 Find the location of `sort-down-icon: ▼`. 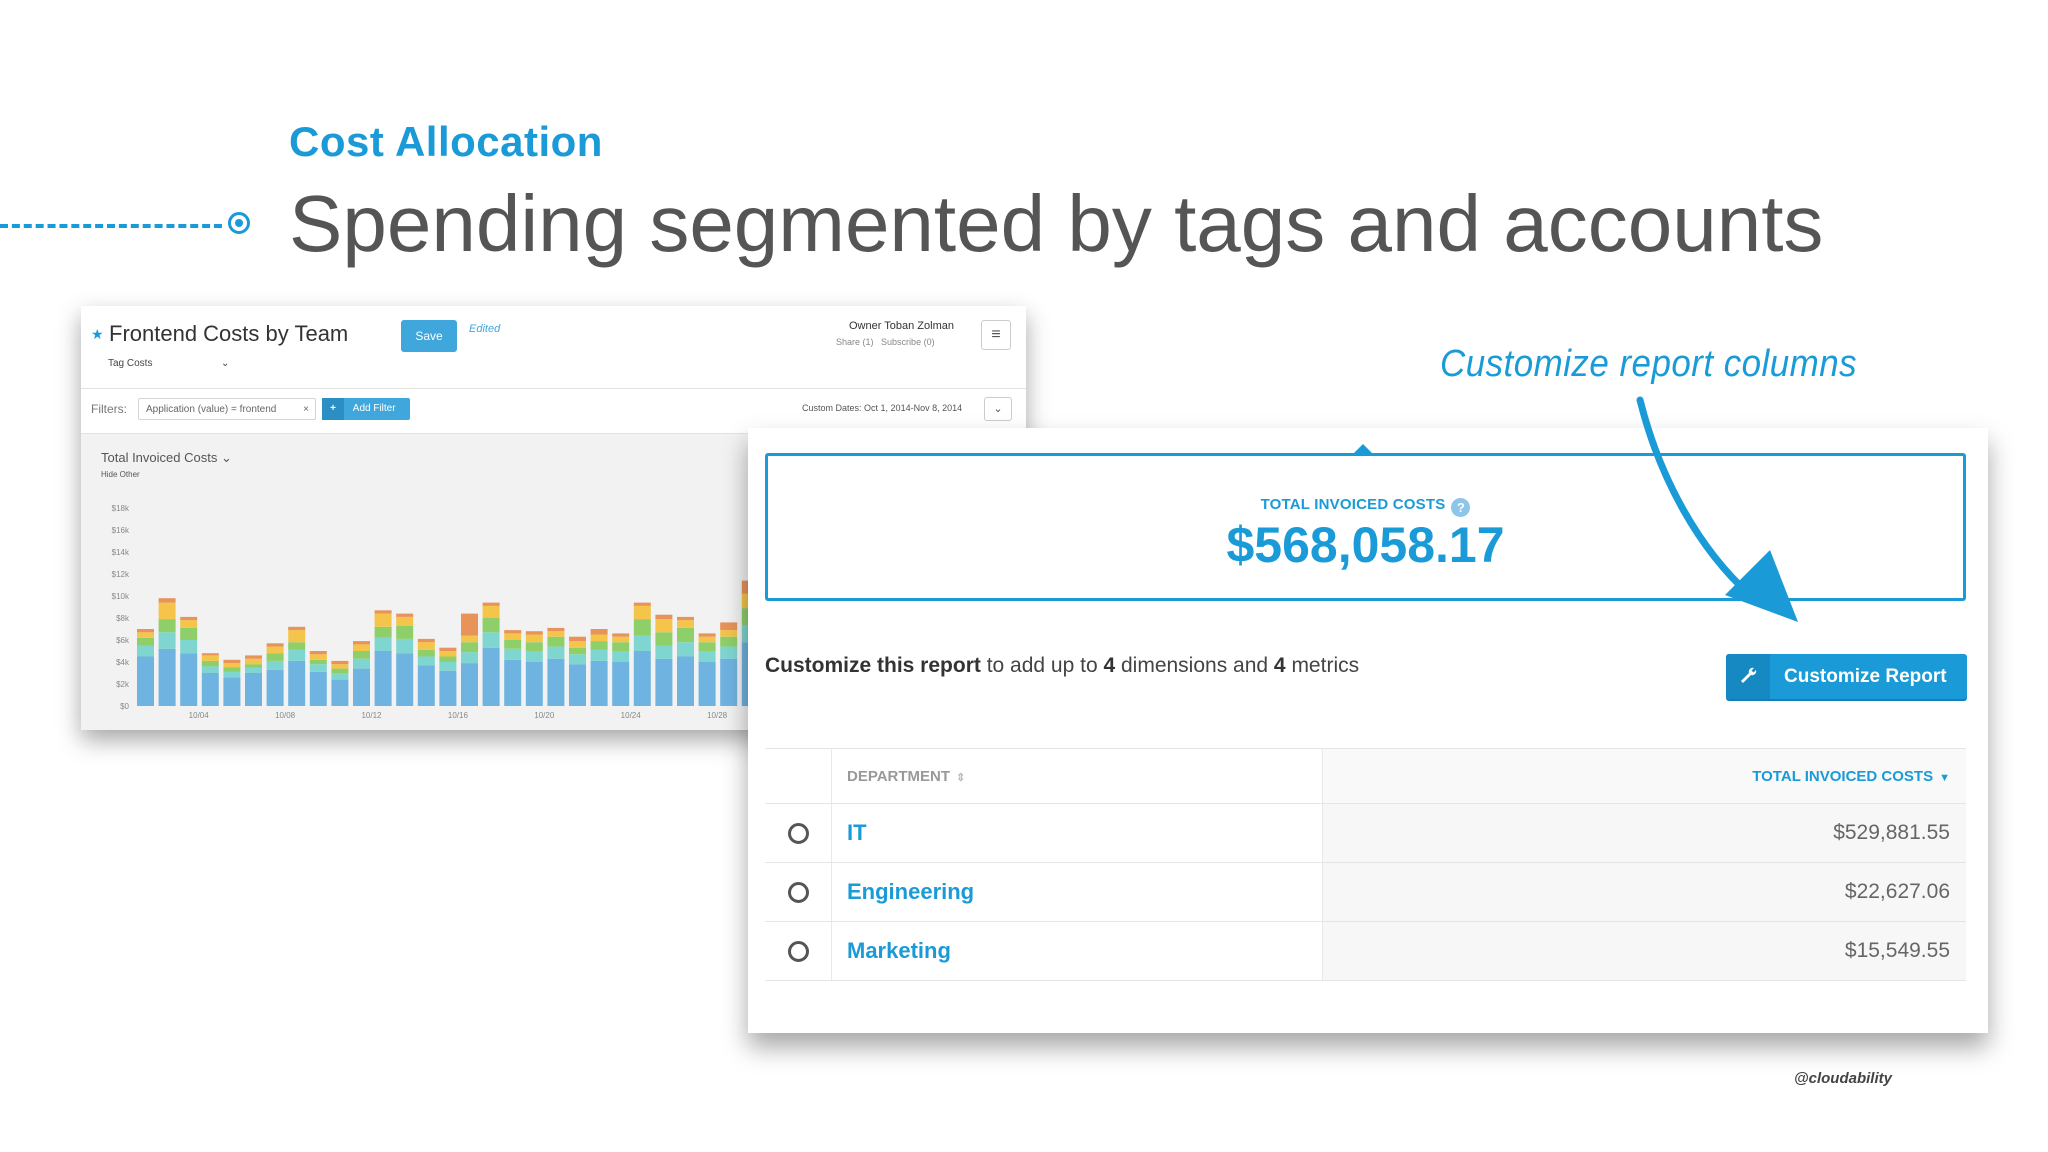

sort-down-icon: ▼ is located at coordinates (1944, 777).